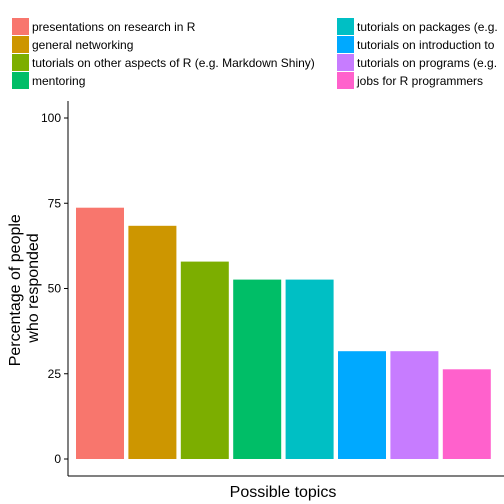  I want to click on y-axis-title: Percentage of people who responded, so click(24, 288).